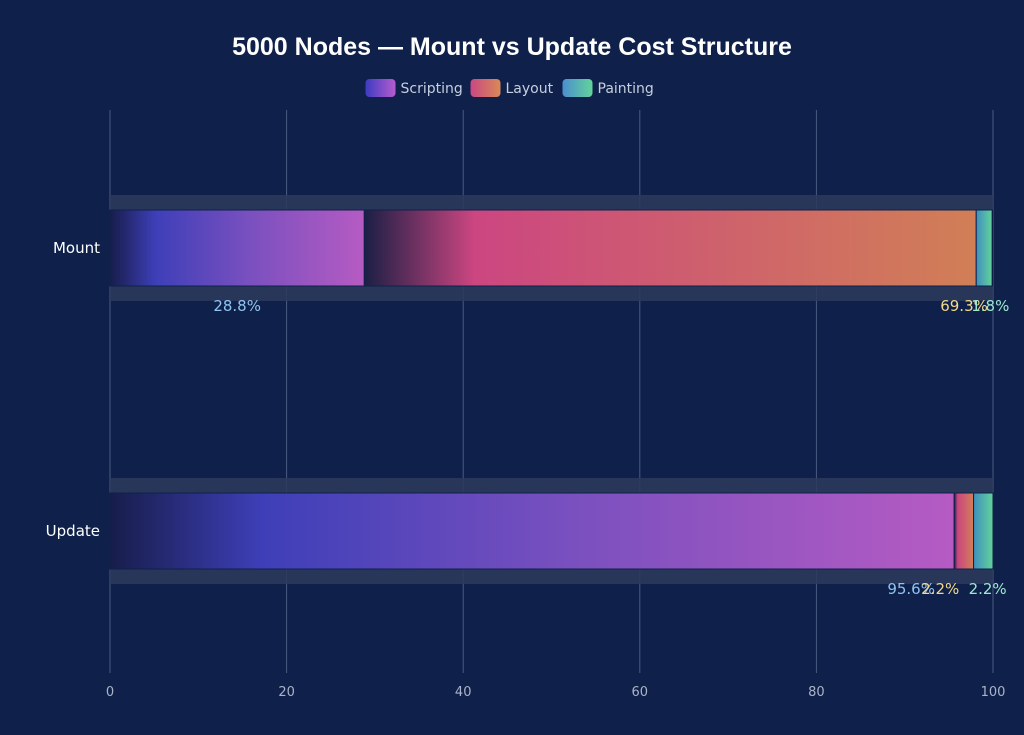 The height and width of the screenshot is (735, 1024). I want to click on data-label-update-painting: 2.2%, so click(988, 589).